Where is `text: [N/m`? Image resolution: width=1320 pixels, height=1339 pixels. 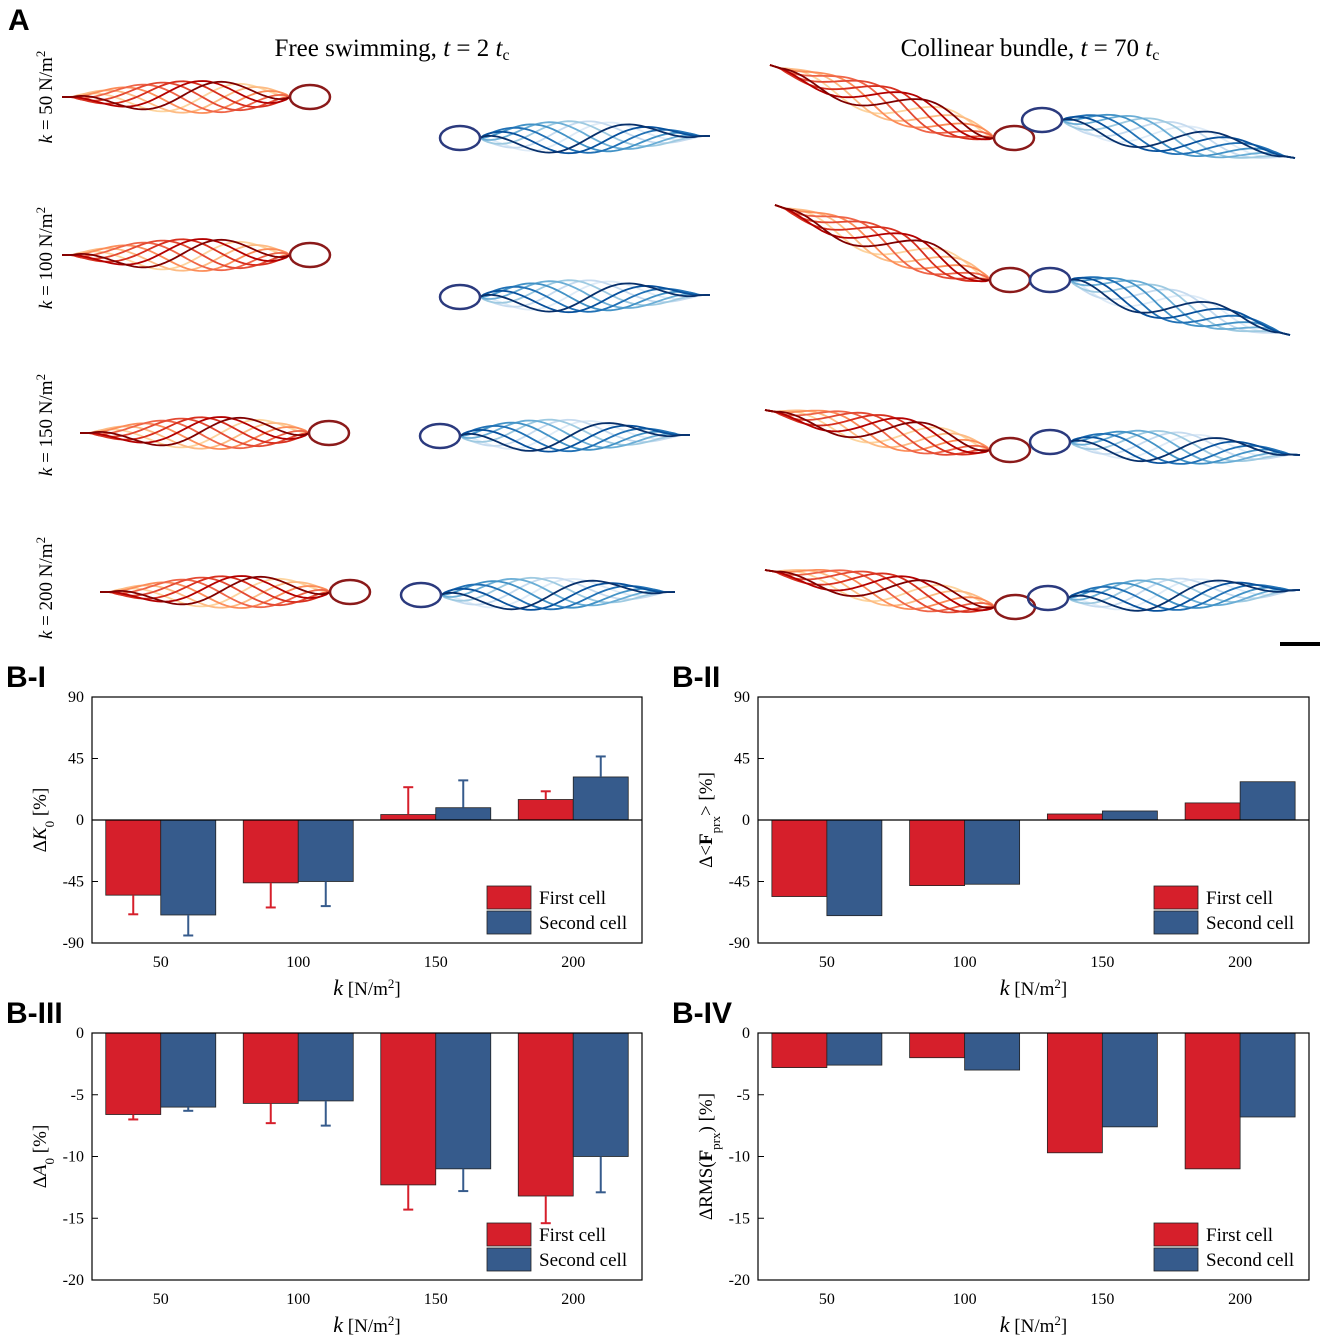 text: [N/m is located at coordinates (365, 989).